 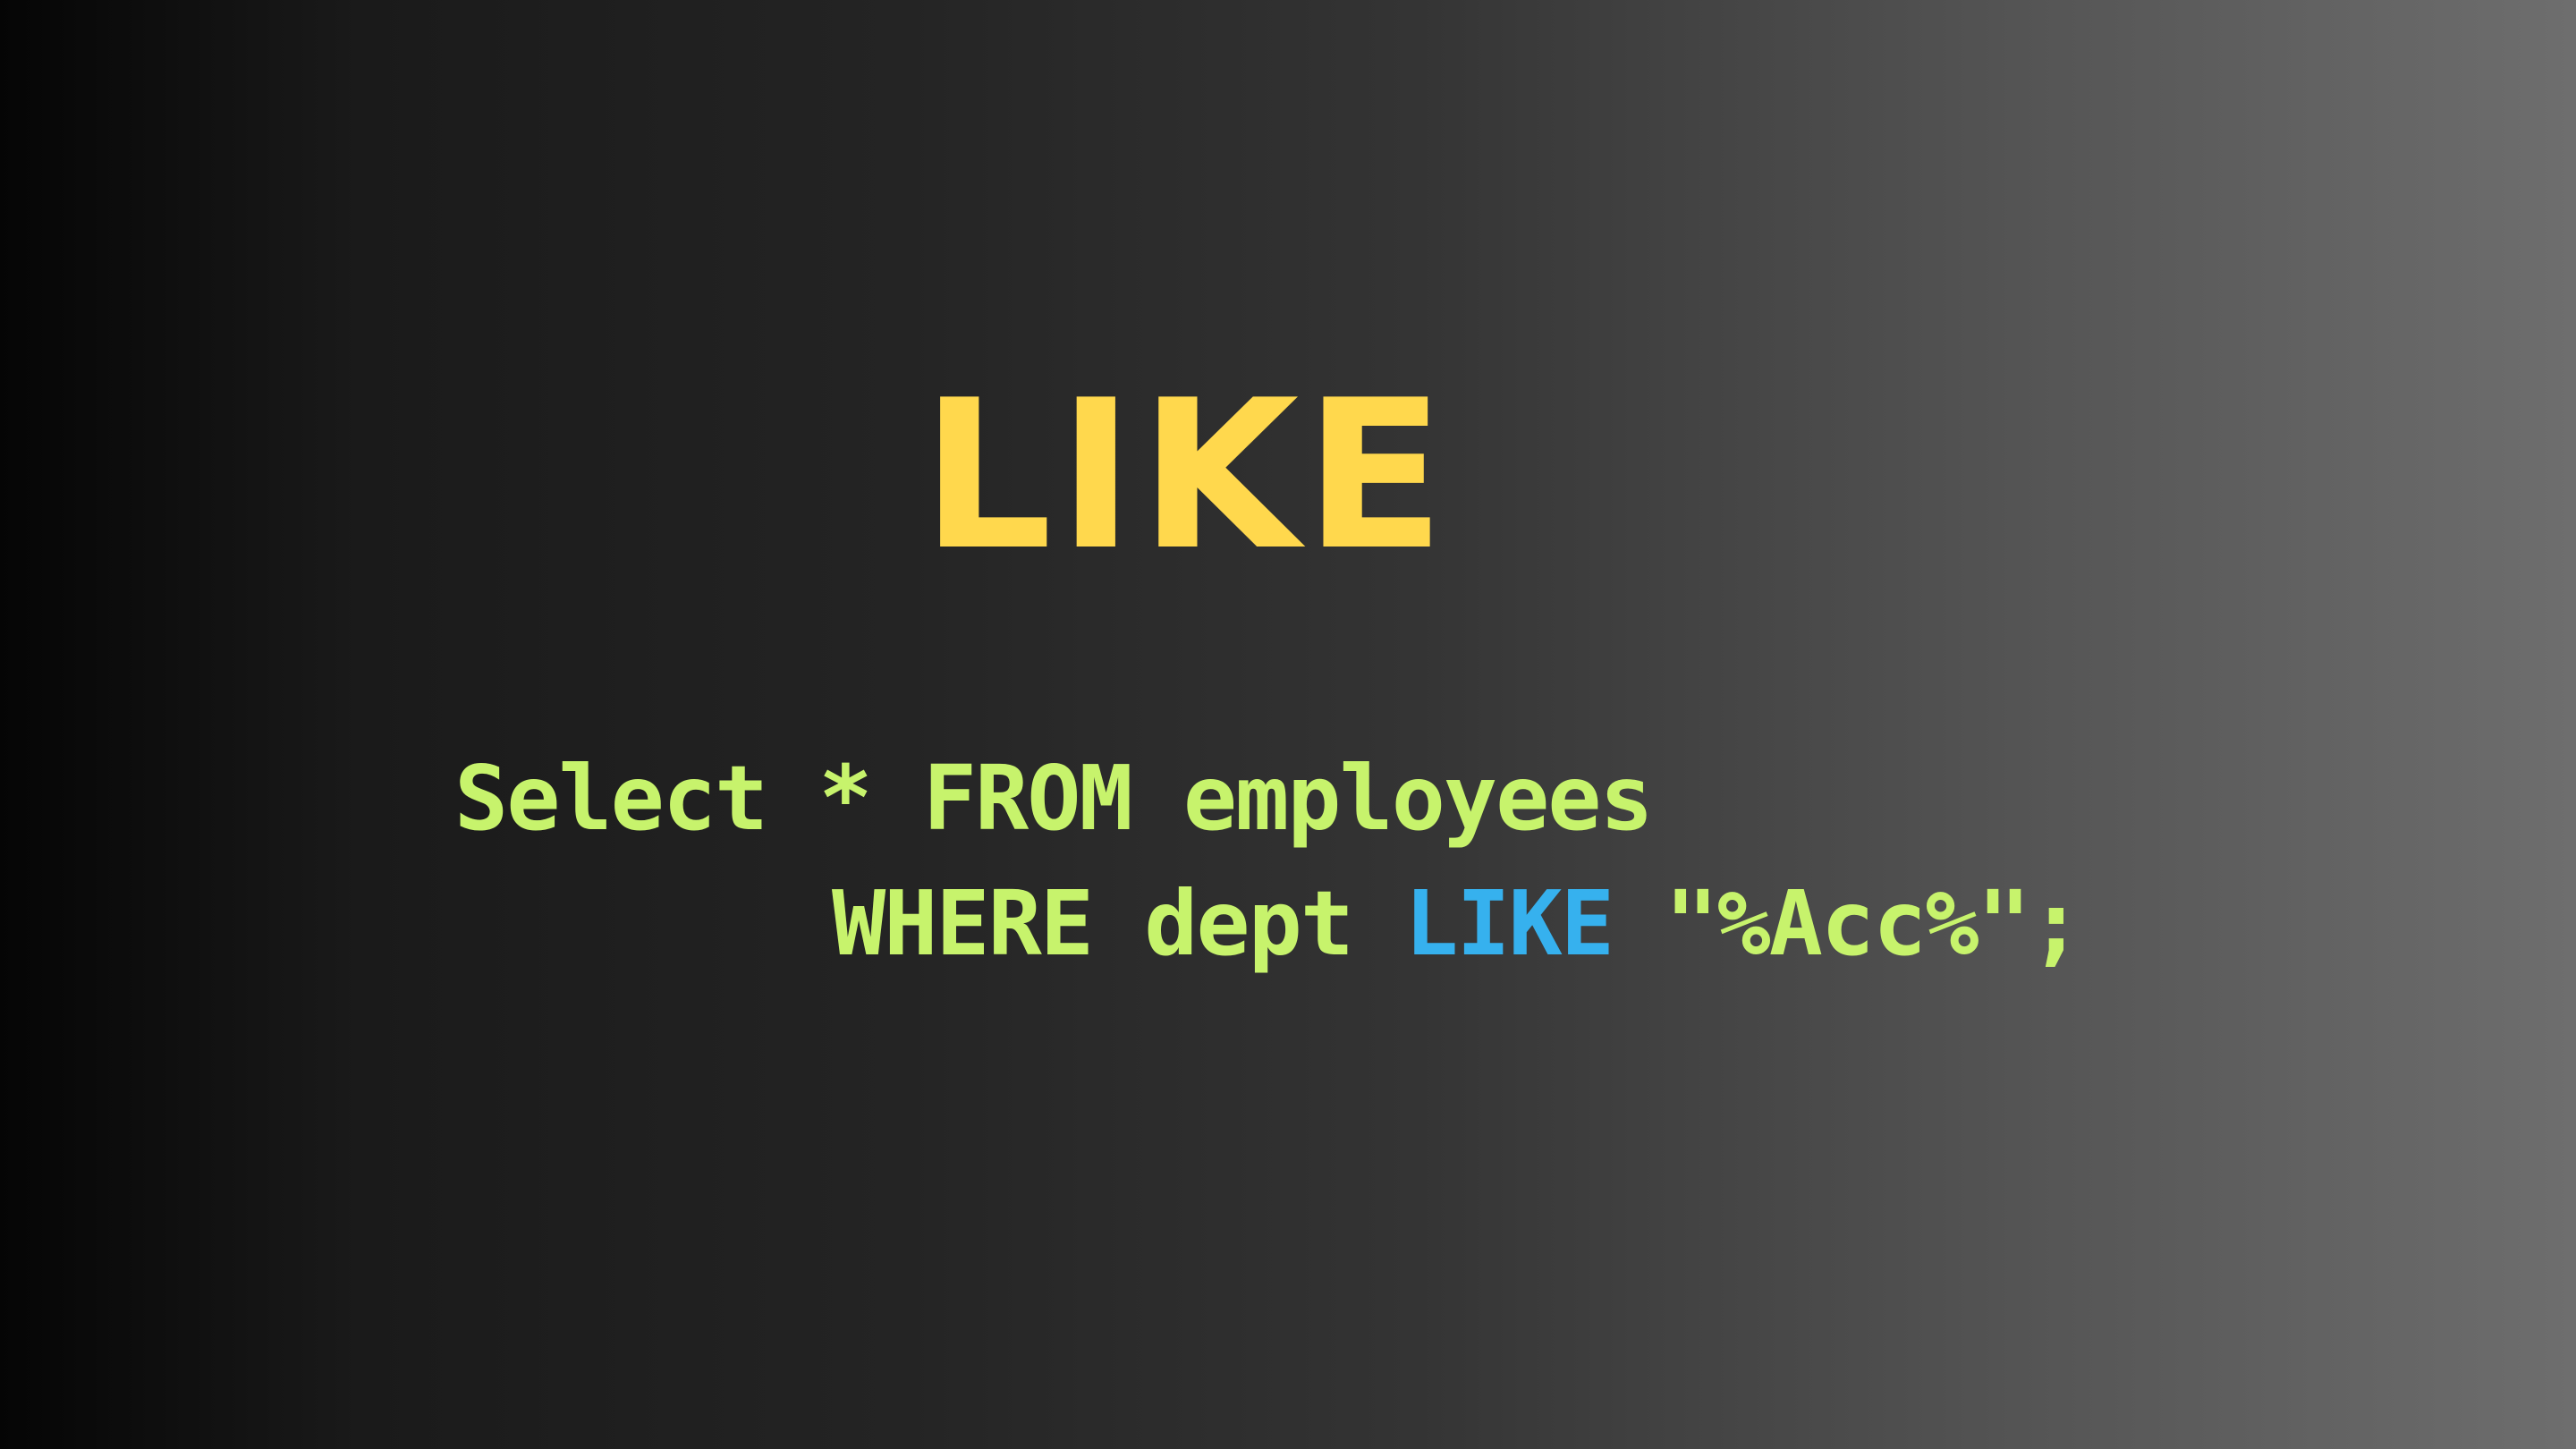 I want to click on sql-pattern-string: "%Acc%";, so click(x=1848, y=923).